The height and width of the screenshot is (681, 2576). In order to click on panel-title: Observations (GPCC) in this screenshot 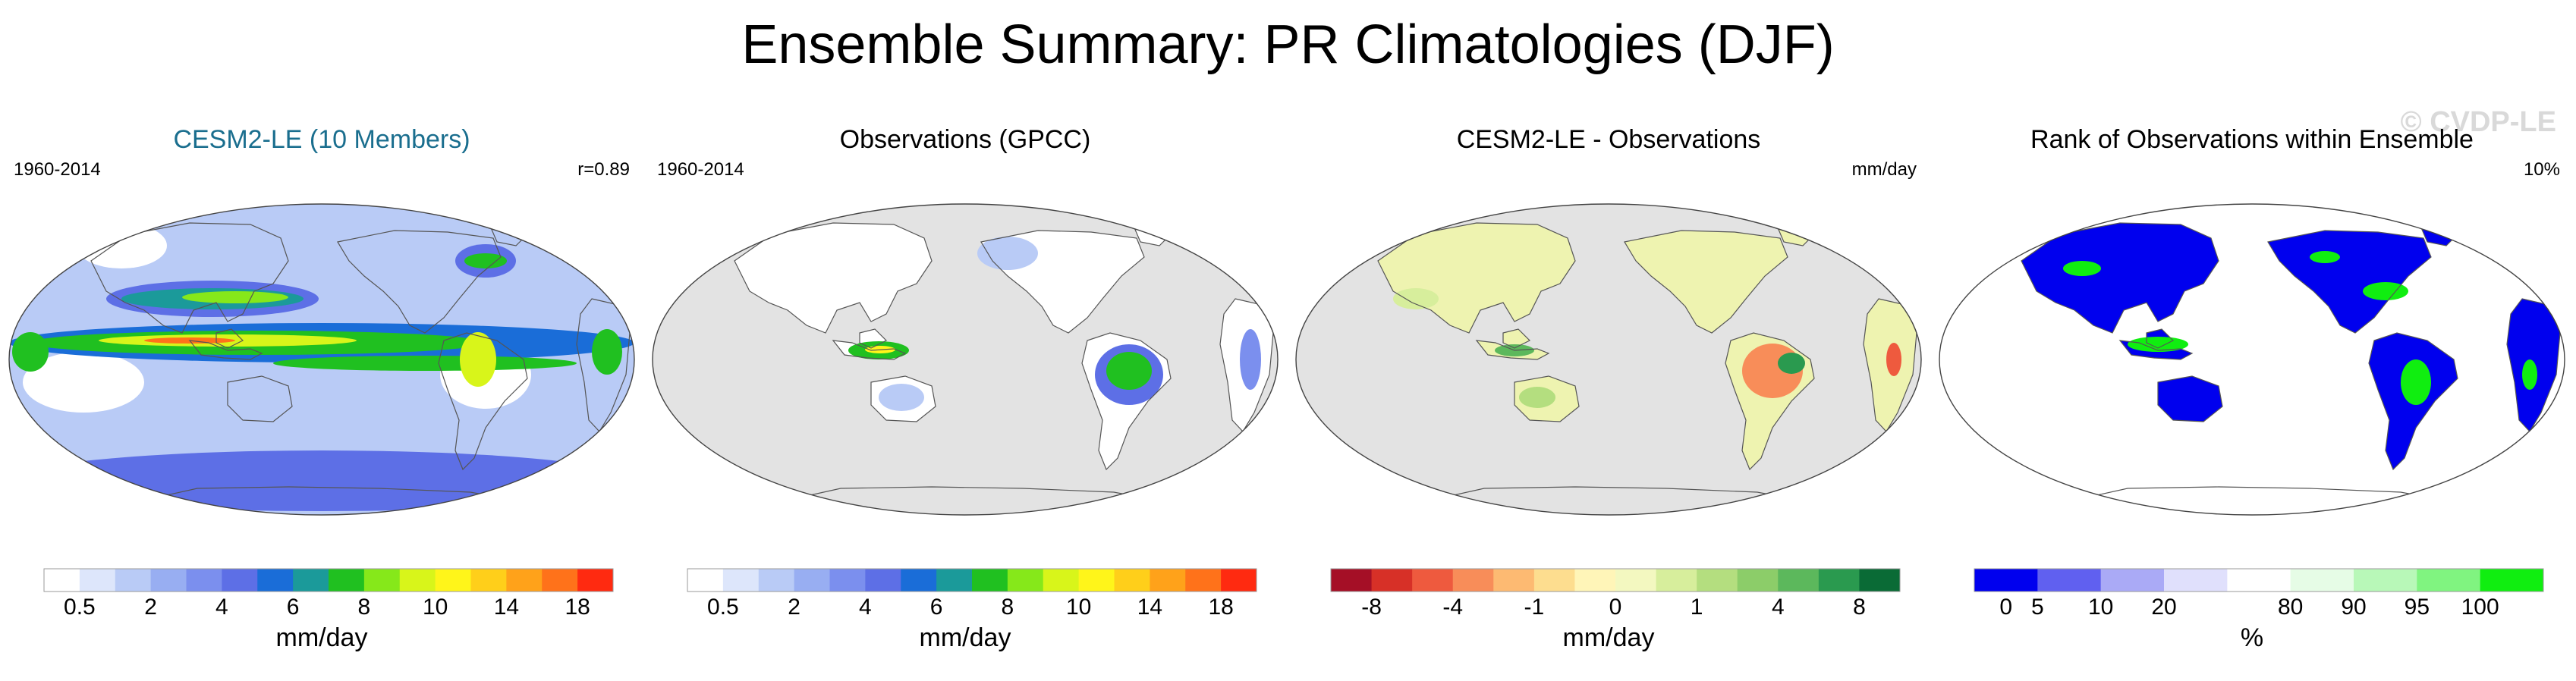, I will do `click(965, 139)`.